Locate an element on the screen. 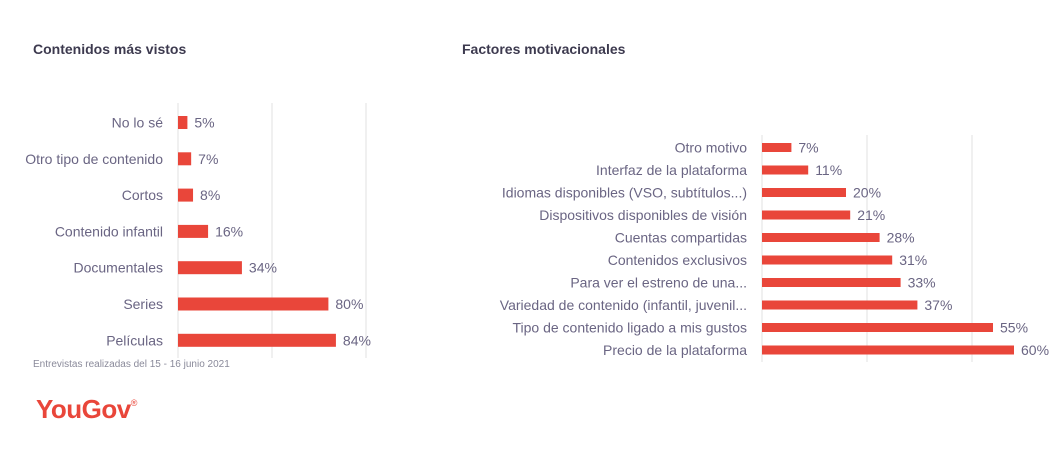 The image size is (1050, 454). category-label-contenidos-0: No lo sé is located at coordinates (138, 123).